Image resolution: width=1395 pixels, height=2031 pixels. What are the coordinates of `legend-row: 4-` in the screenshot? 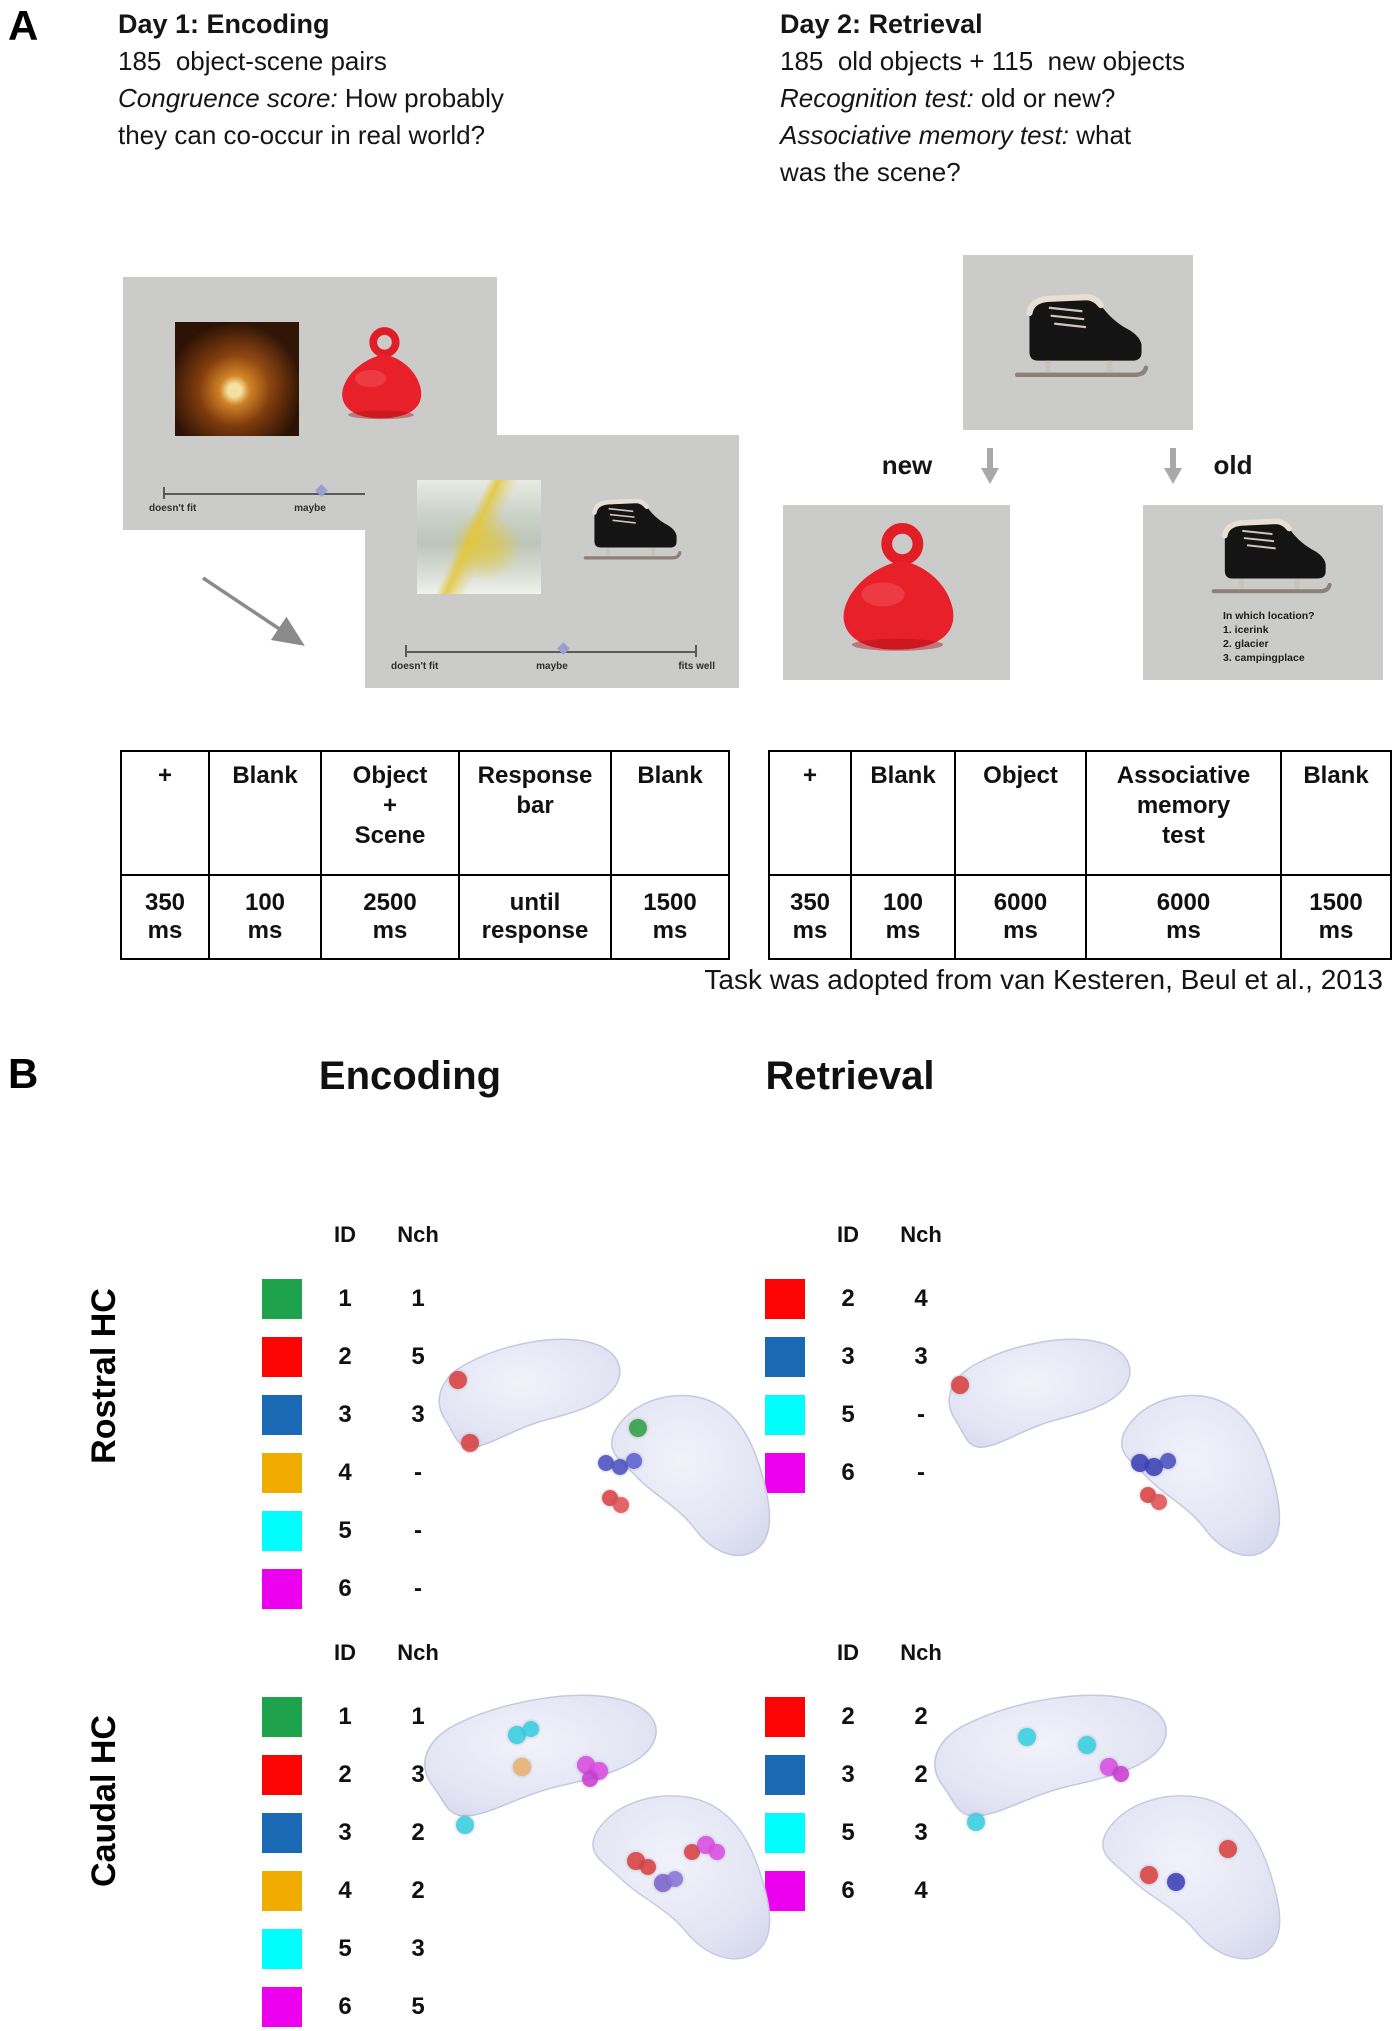 It's located at (357, 1473).